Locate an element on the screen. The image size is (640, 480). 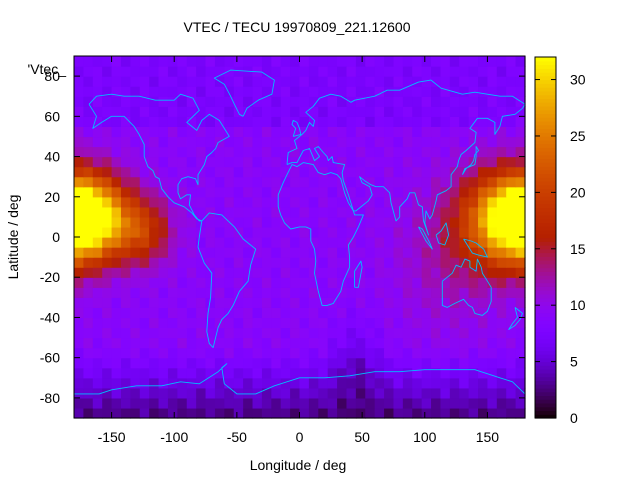
x-tick-label: 150 is located at coordinates (488, 437).